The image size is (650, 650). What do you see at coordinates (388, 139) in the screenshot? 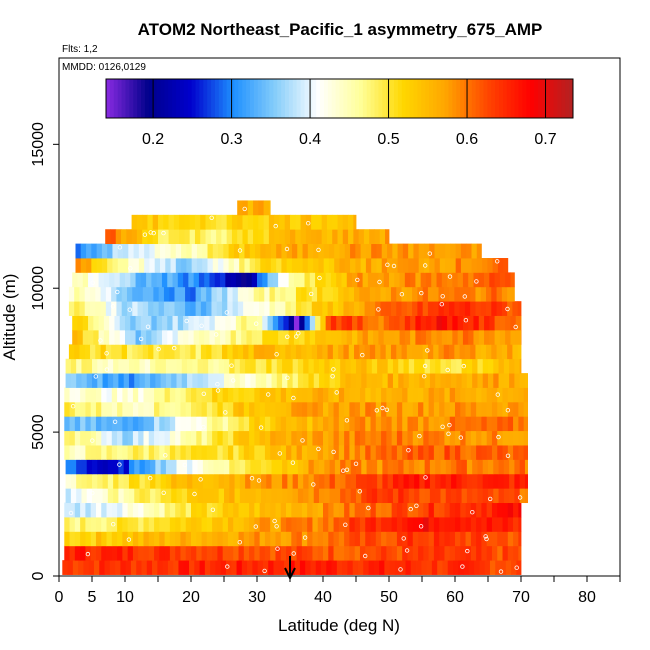
I see `colorbar-tick-label: 0.5` at bounding box center [388, 139].